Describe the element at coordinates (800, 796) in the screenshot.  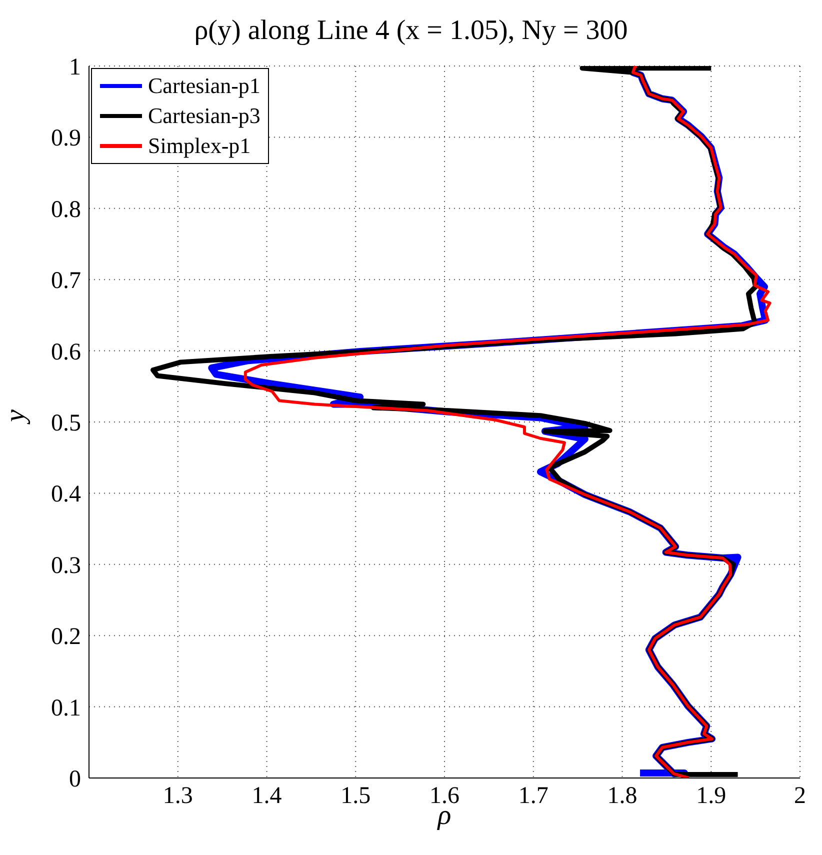
I see `x-tick-label: 2` at that location.